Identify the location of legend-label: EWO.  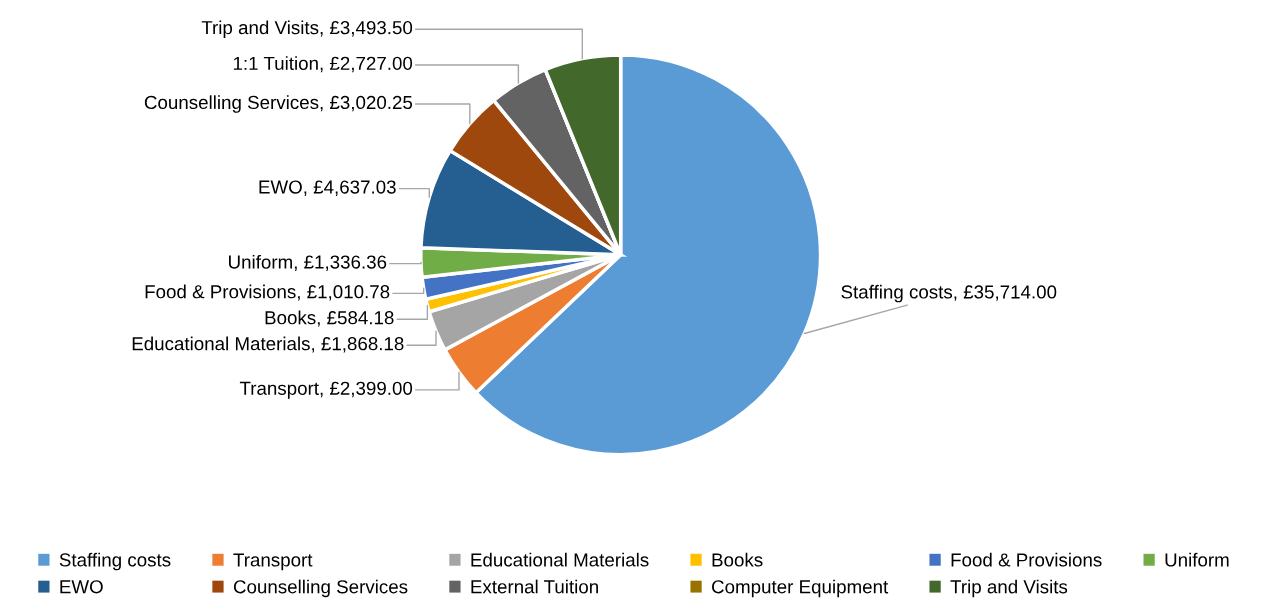
(81, 587).